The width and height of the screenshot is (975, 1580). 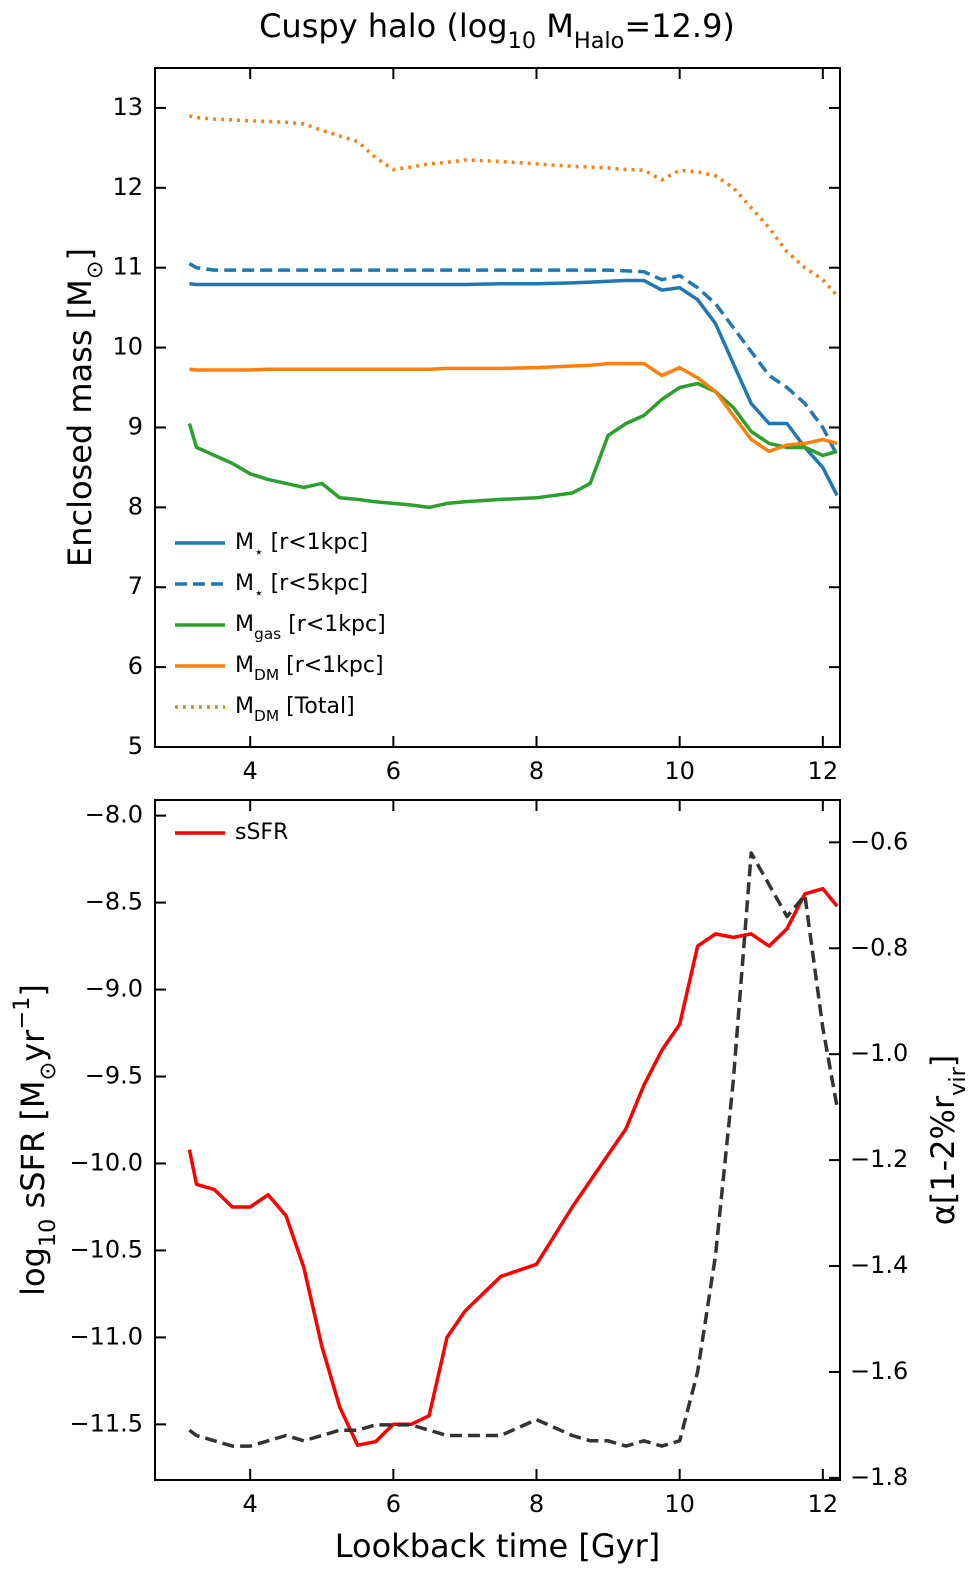 What do you see at coordinates (48, 1233) in the screenshot?
I see `y-axis-label-sub: 10` at bounding box center [48, 1233].